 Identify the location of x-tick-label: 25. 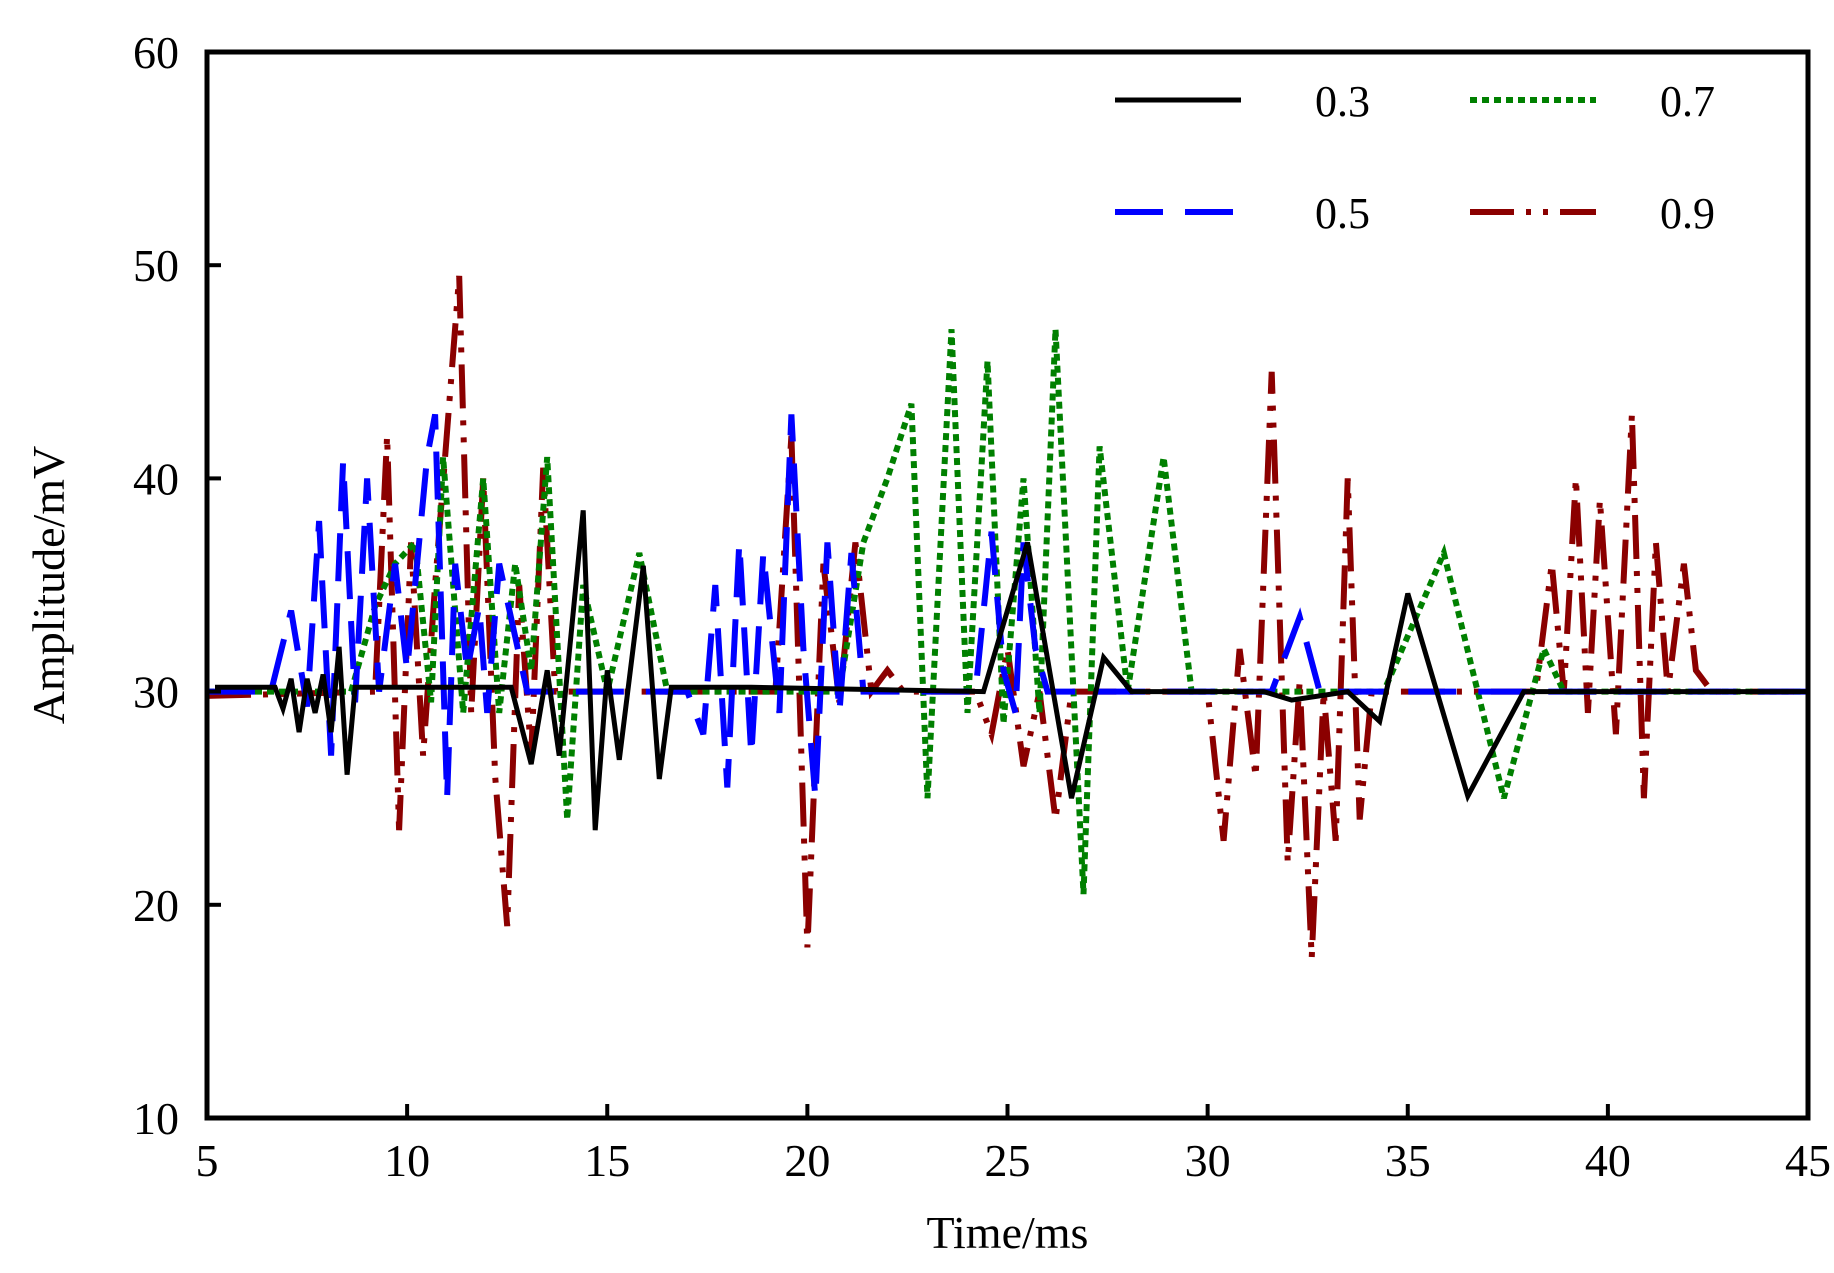
(1008, 1160).